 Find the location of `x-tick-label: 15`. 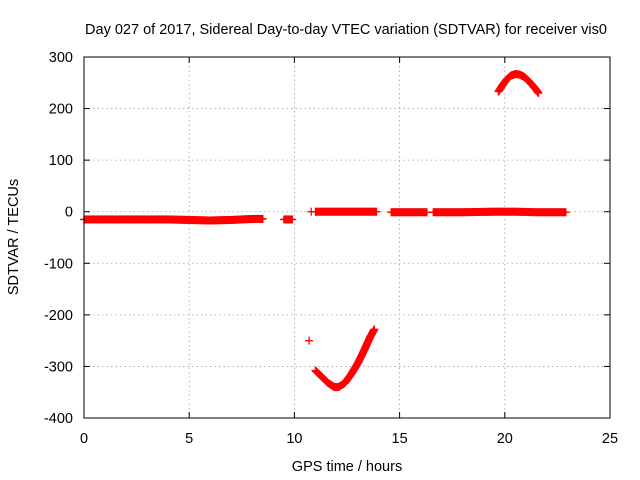

x-tick-label: 15 is located at coordinates (400, 439).